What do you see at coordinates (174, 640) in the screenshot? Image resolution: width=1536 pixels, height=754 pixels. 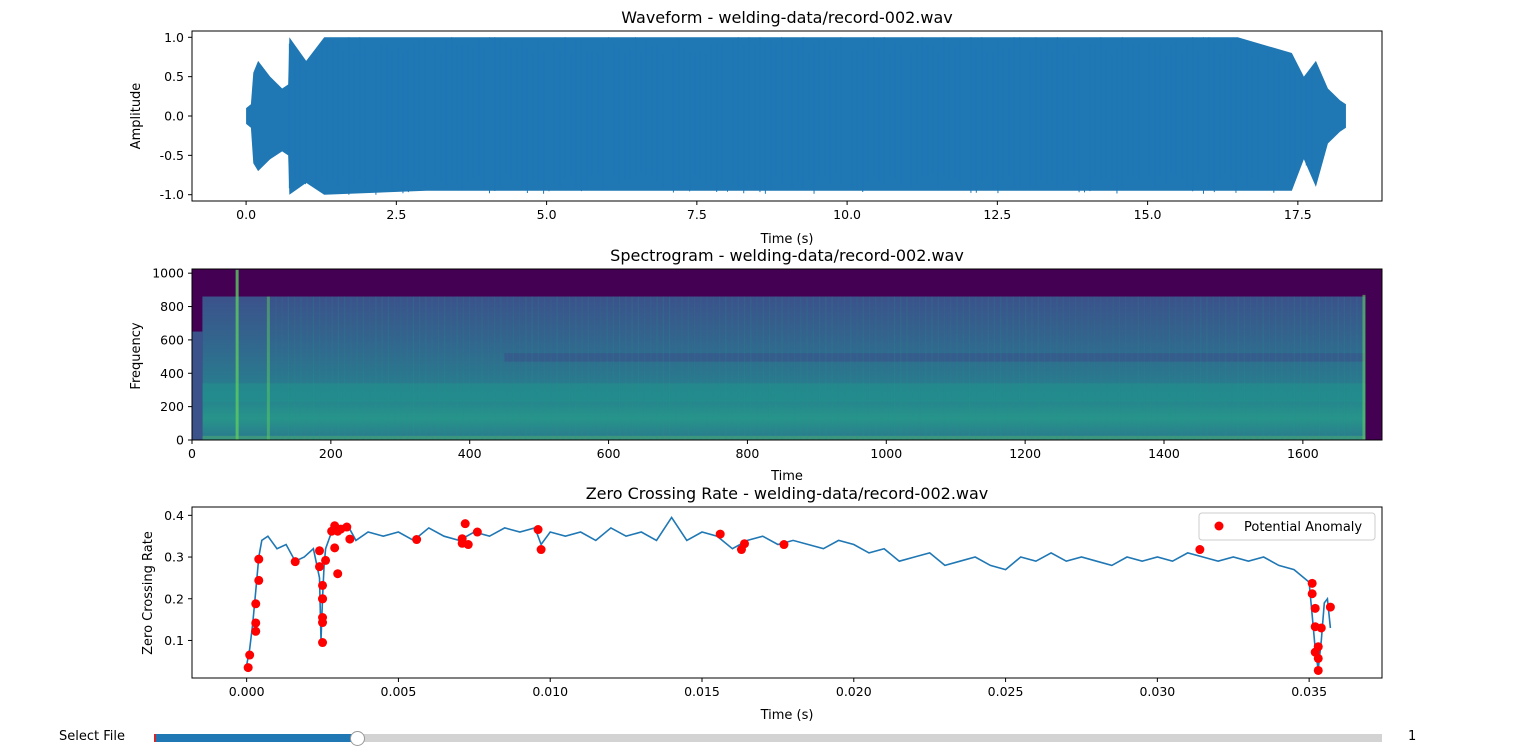 I see `y-tick-label: 0.1` at bounding box center [174, 640].